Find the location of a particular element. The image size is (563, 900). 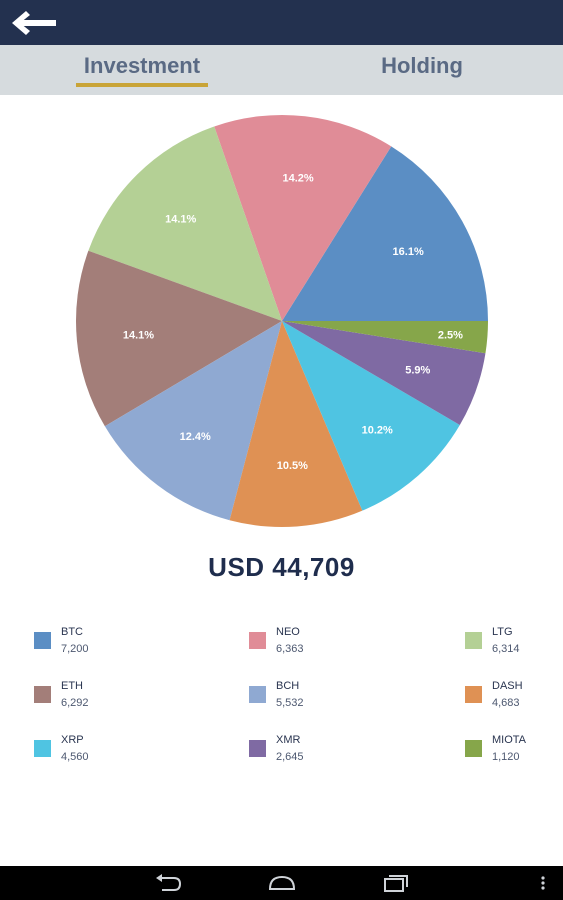

pie-slice-neo is located at coordinates (303, 218).